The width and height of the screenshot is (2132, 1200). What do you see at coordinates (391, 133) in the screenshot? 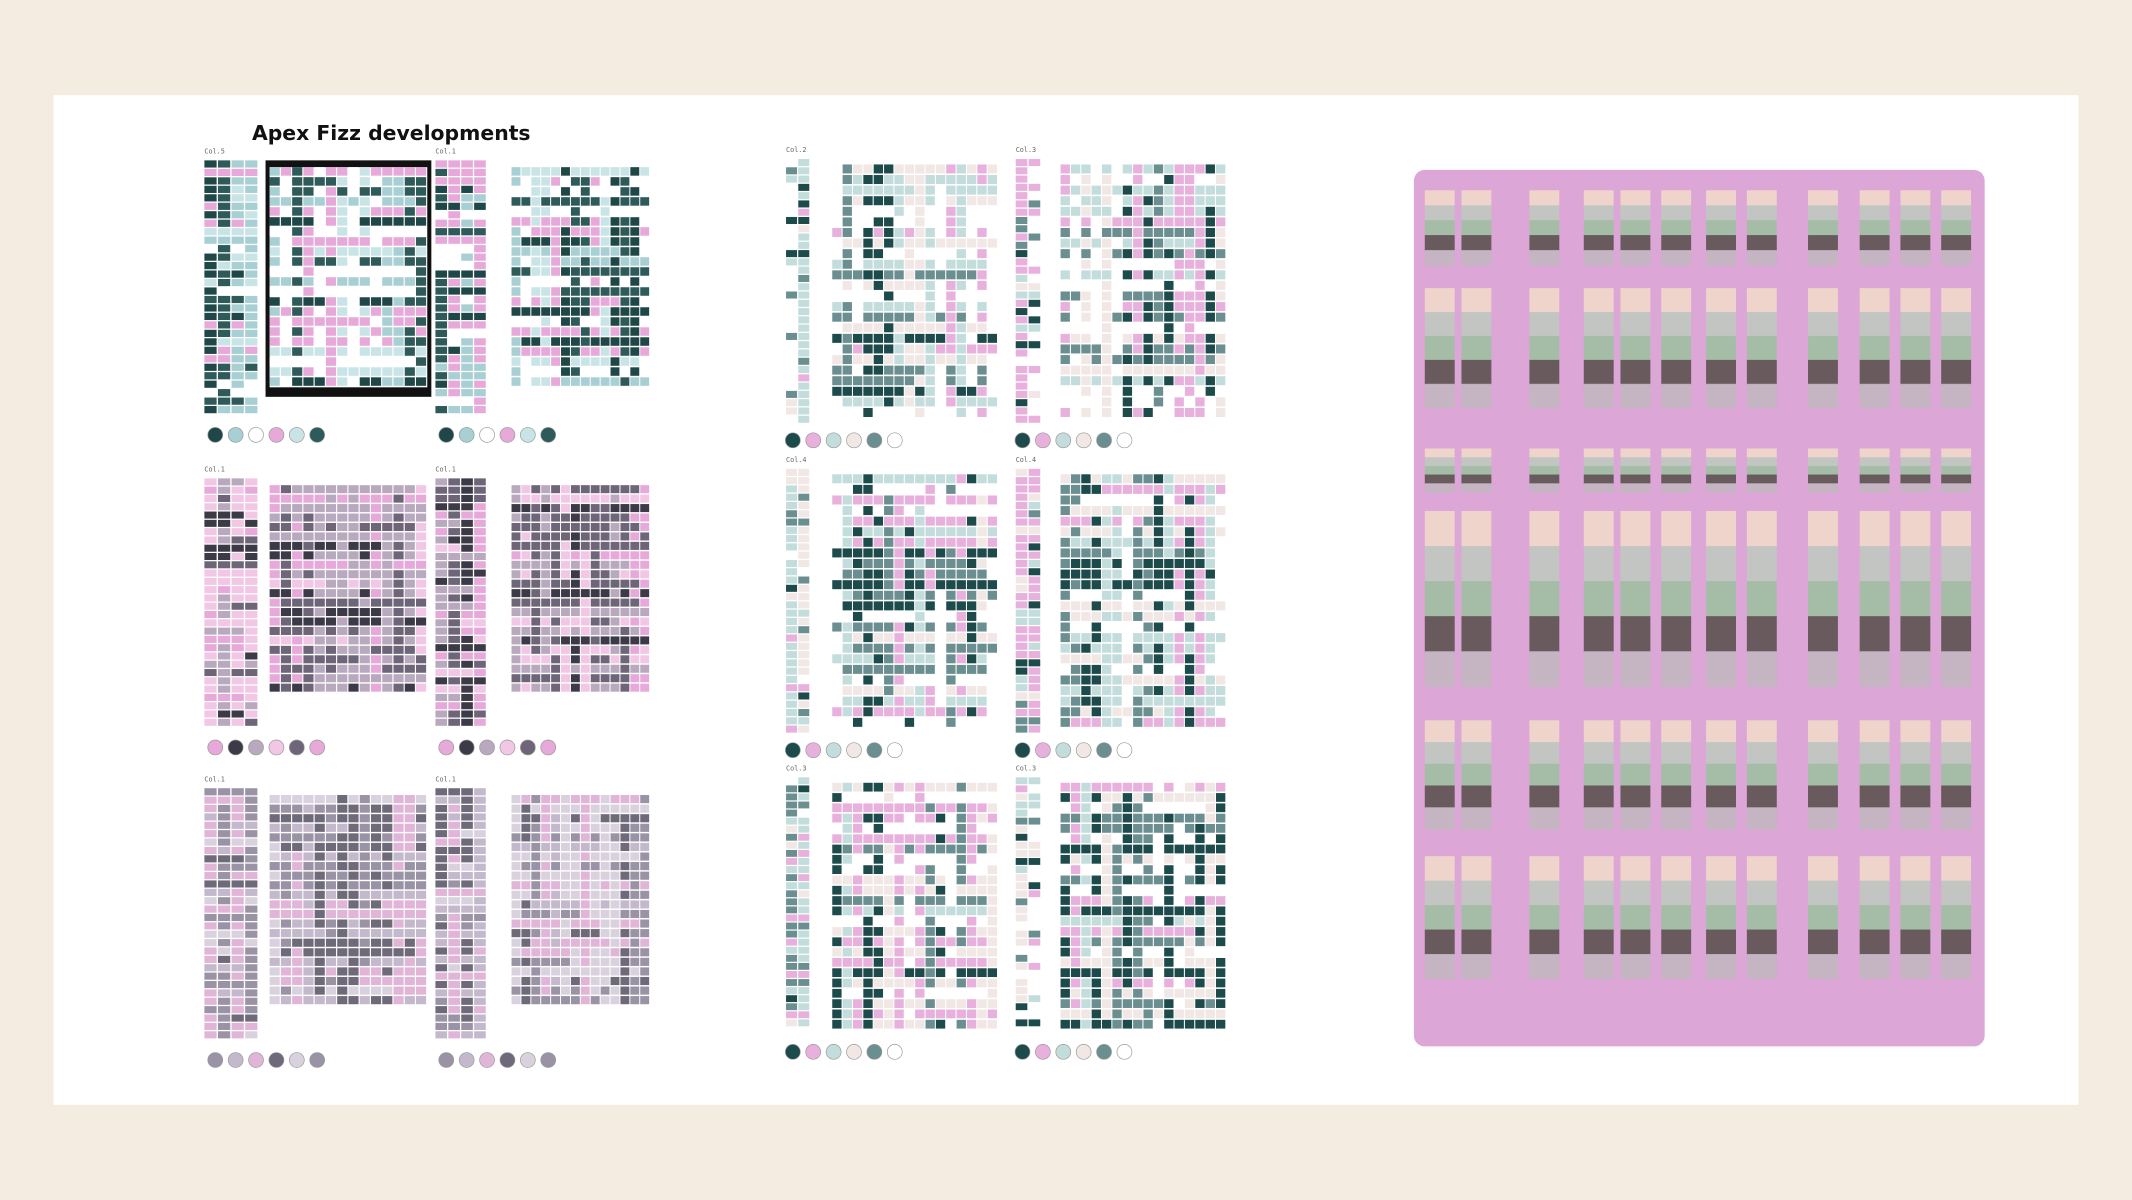
I see `title: Apex Fizz developments` at bounding box center [391, 133].